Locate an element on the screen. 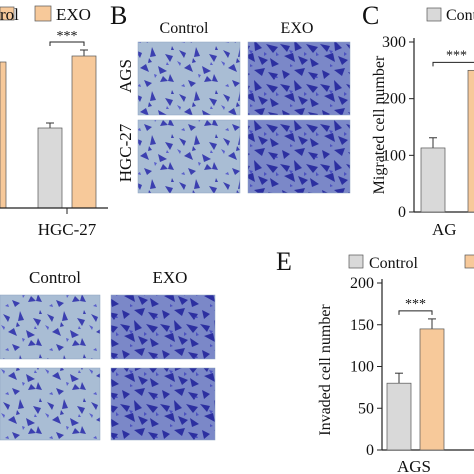 This screenshot has height=474, width=474. panel-d-col-label-control: Control is located at coordinates (55, 277).